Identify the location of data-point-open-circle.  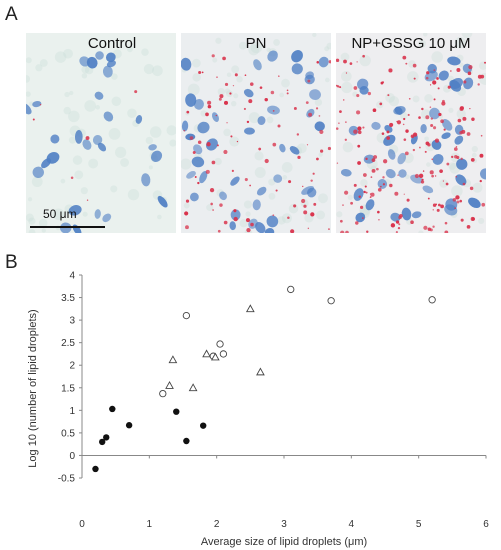
(291, 289).